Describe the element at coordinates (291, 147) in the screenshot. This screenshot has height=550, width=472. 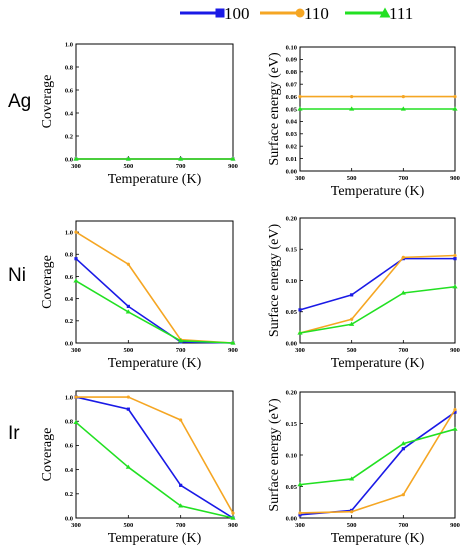
I see `y-tick-label: 0.02` at that location.